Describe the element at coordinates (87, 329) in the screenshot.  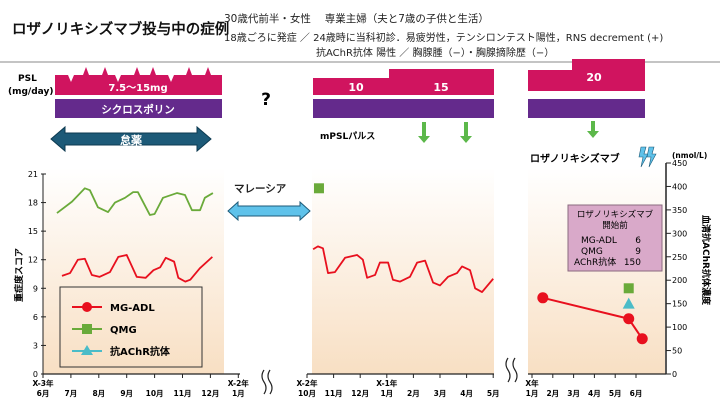
I see `legend-square-icon` at that location.